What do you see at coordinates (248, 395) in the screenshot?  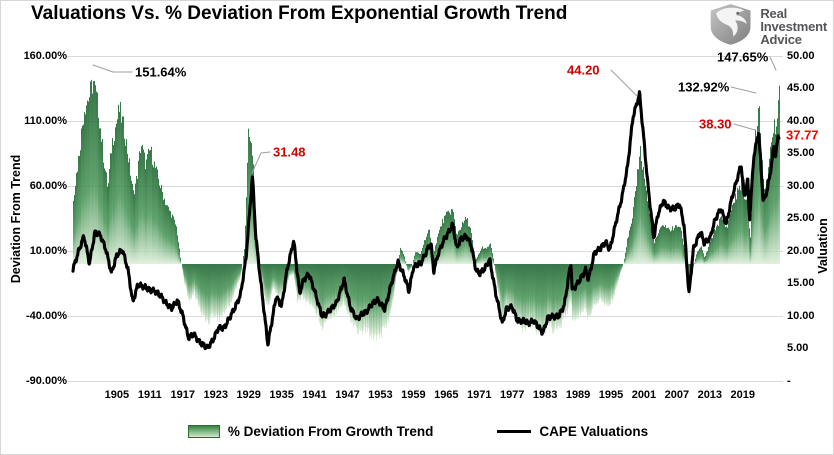 I see `x-axis-tick: 1929` at bounding box center [248, 395].